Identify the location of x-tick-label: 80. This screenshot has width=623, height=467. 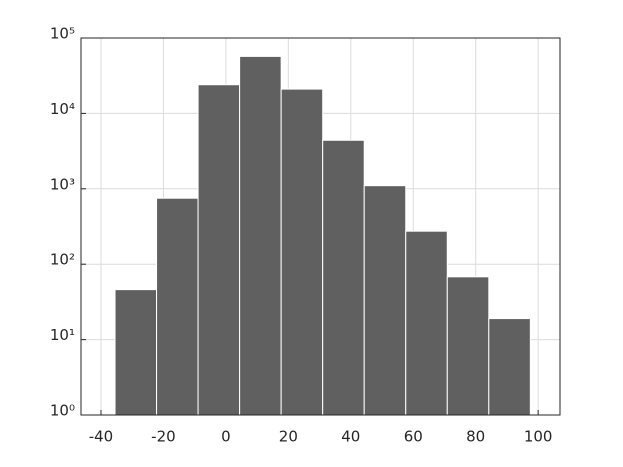
(475, 437).